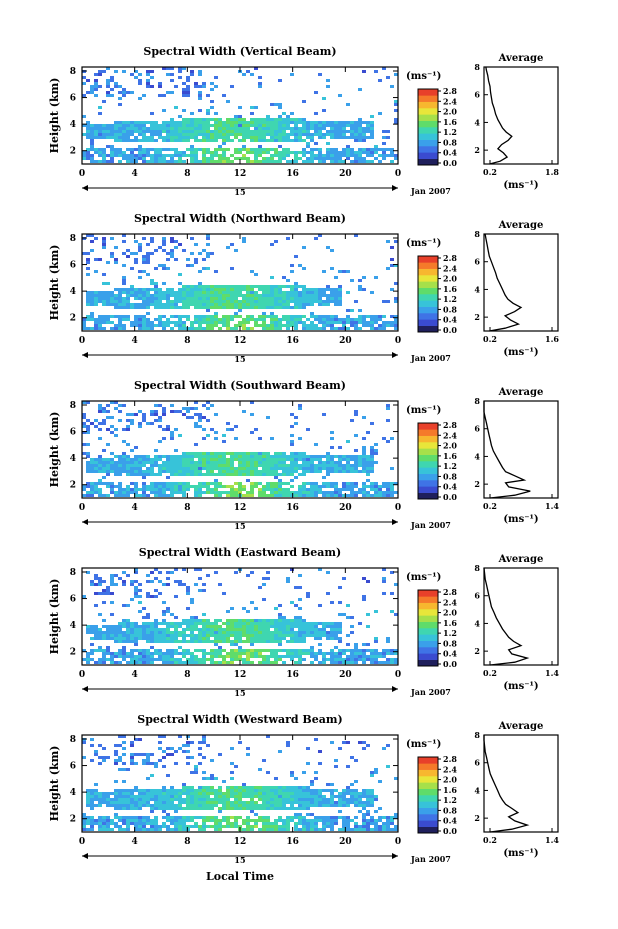 This screenshot has height=929, width=618. What do you see at coordinates (240, 449) in the screenshot?
I see `heatmap-cells` at bounding box center [240, 449].